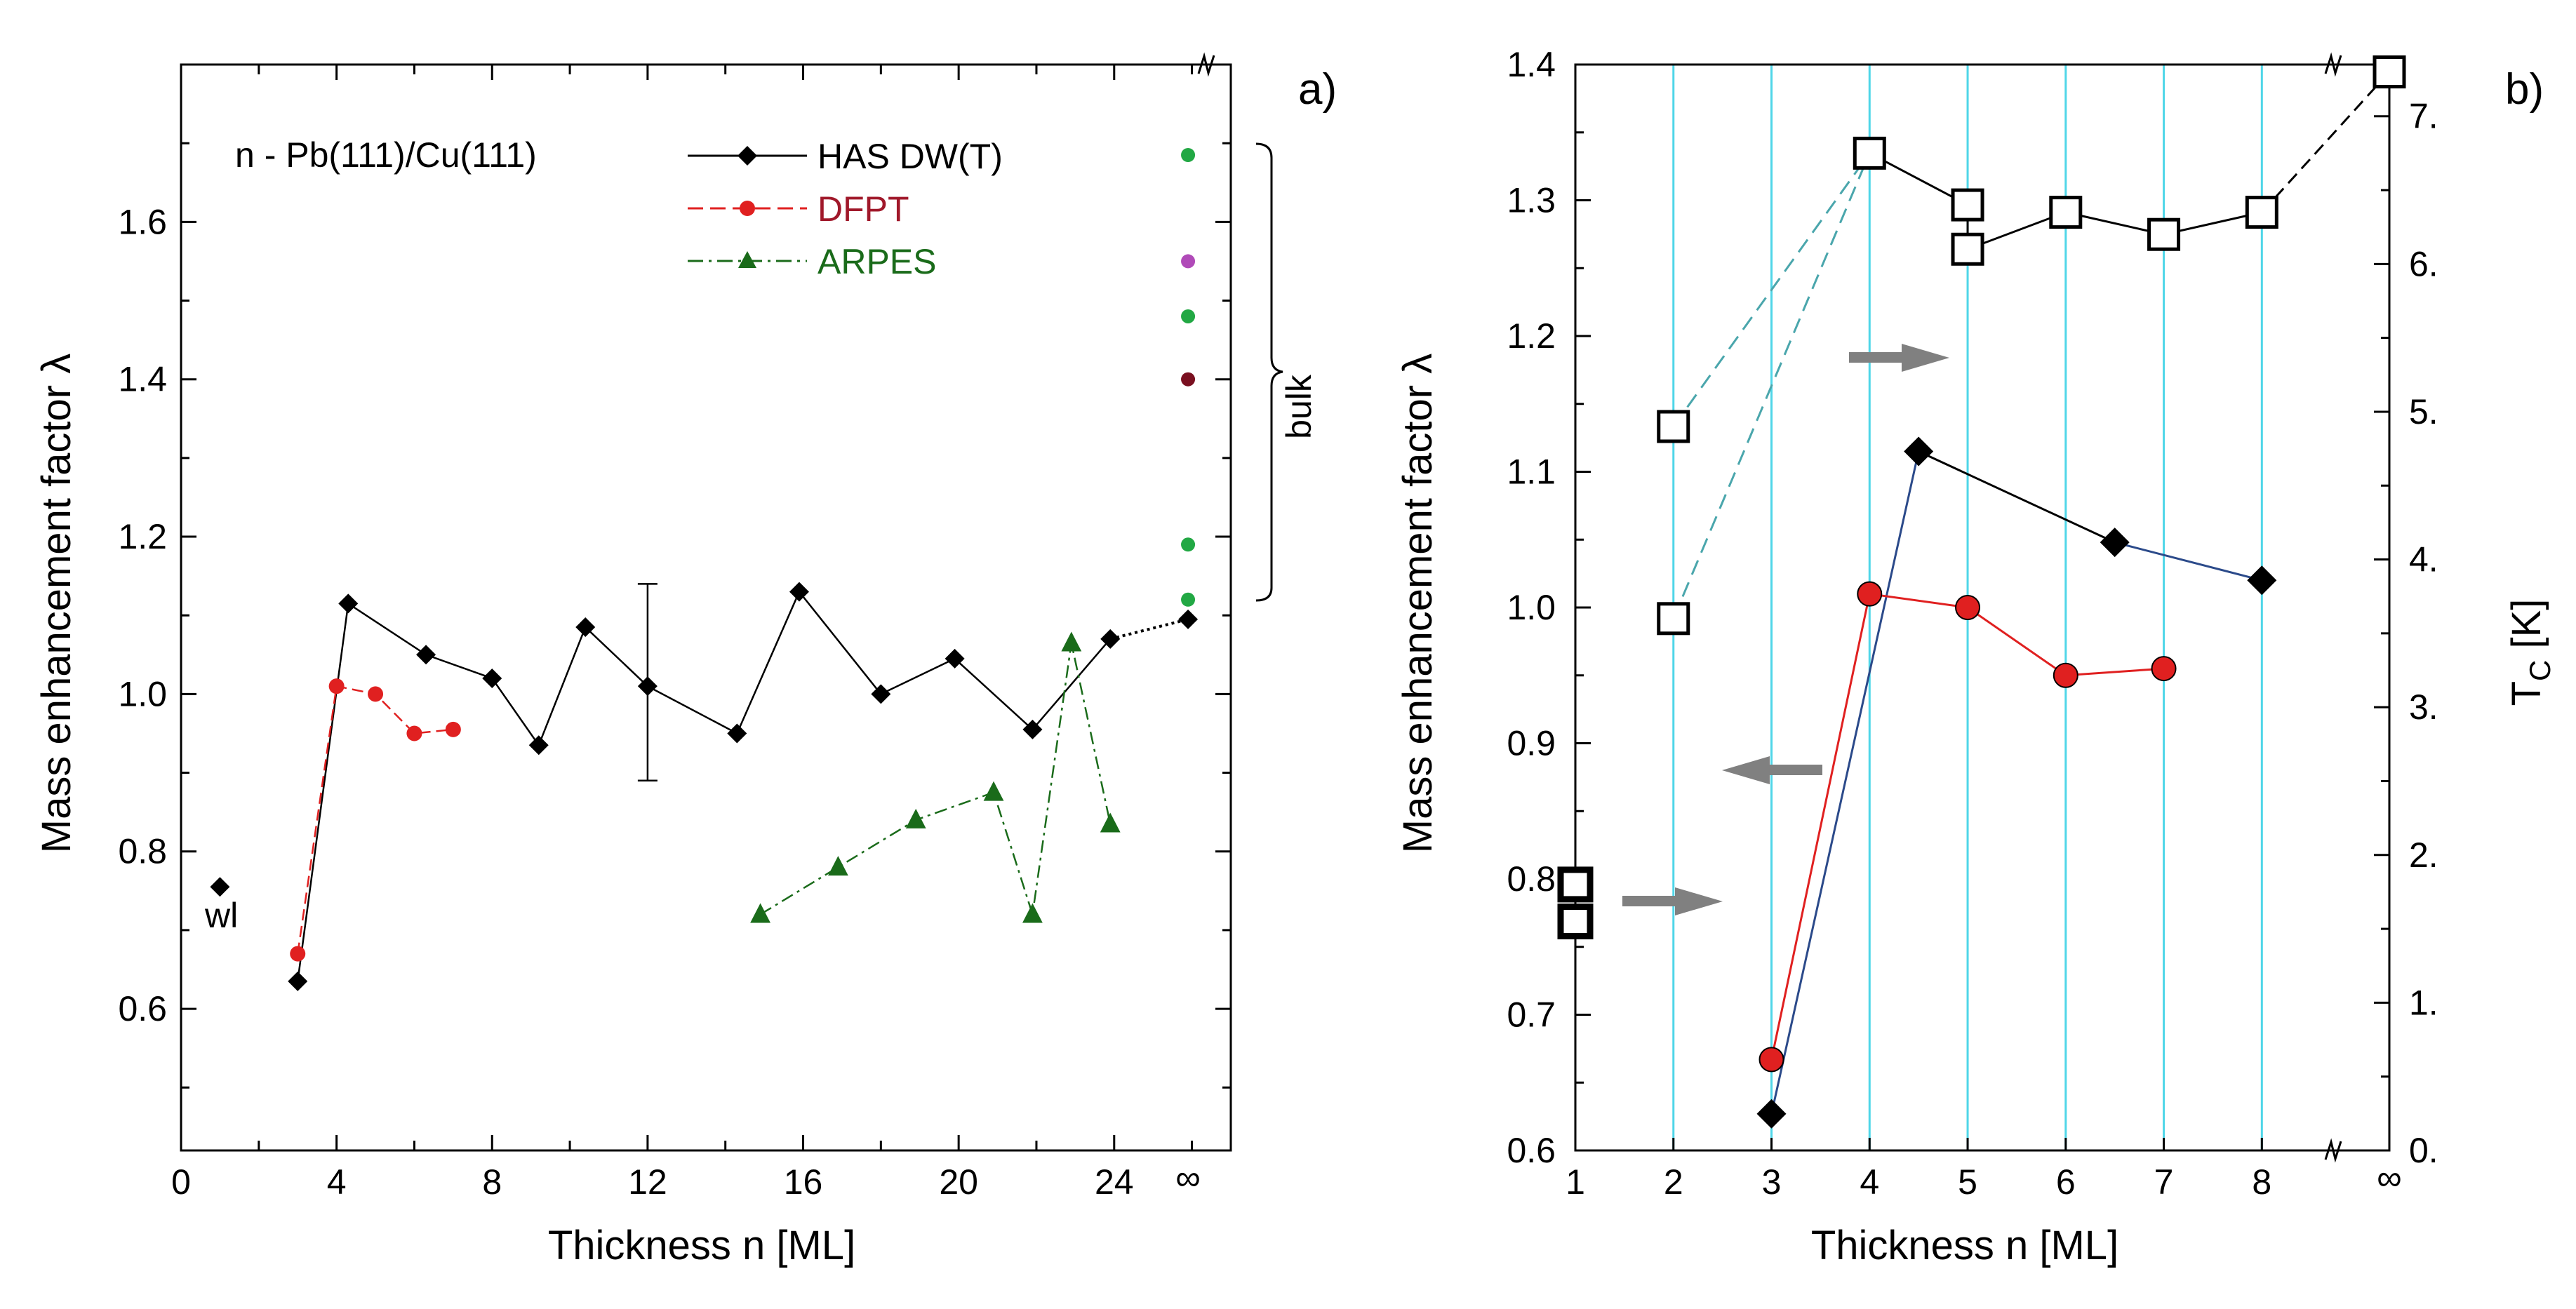 This screenshot has width=2576, height=1309. I want to click on panel-a-title: n - Pb(111)/Cu(111), so click(386, 155).